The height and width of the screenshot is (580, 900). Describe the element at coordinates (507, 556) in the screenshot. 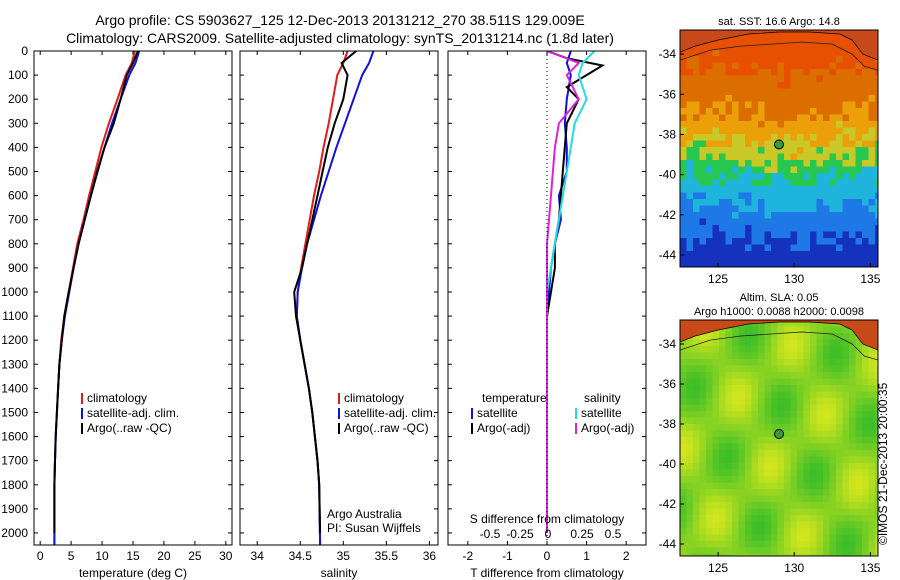

I see `difference-xtick-label: -1` at that location.